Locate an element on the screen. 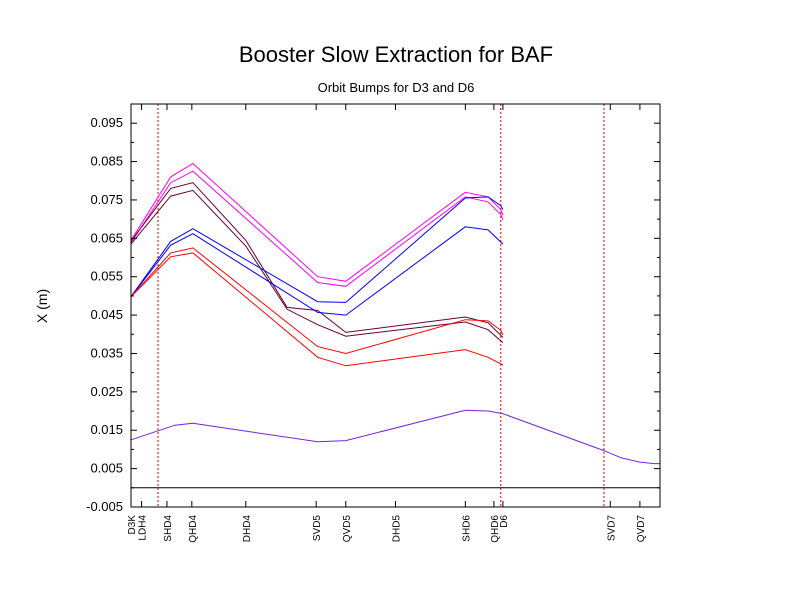 Image resolution: width=792 pixels, height=612 pixels. y-tick-label: 0.065 is located at coordinates (106, 237).